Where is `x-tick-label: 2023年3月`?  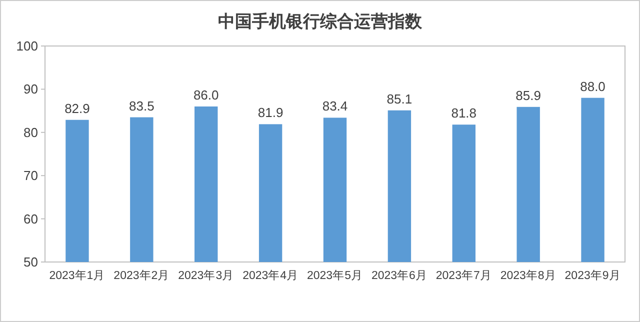
x-tick-label: 2023年3月 is located at coordinates (206, 275).